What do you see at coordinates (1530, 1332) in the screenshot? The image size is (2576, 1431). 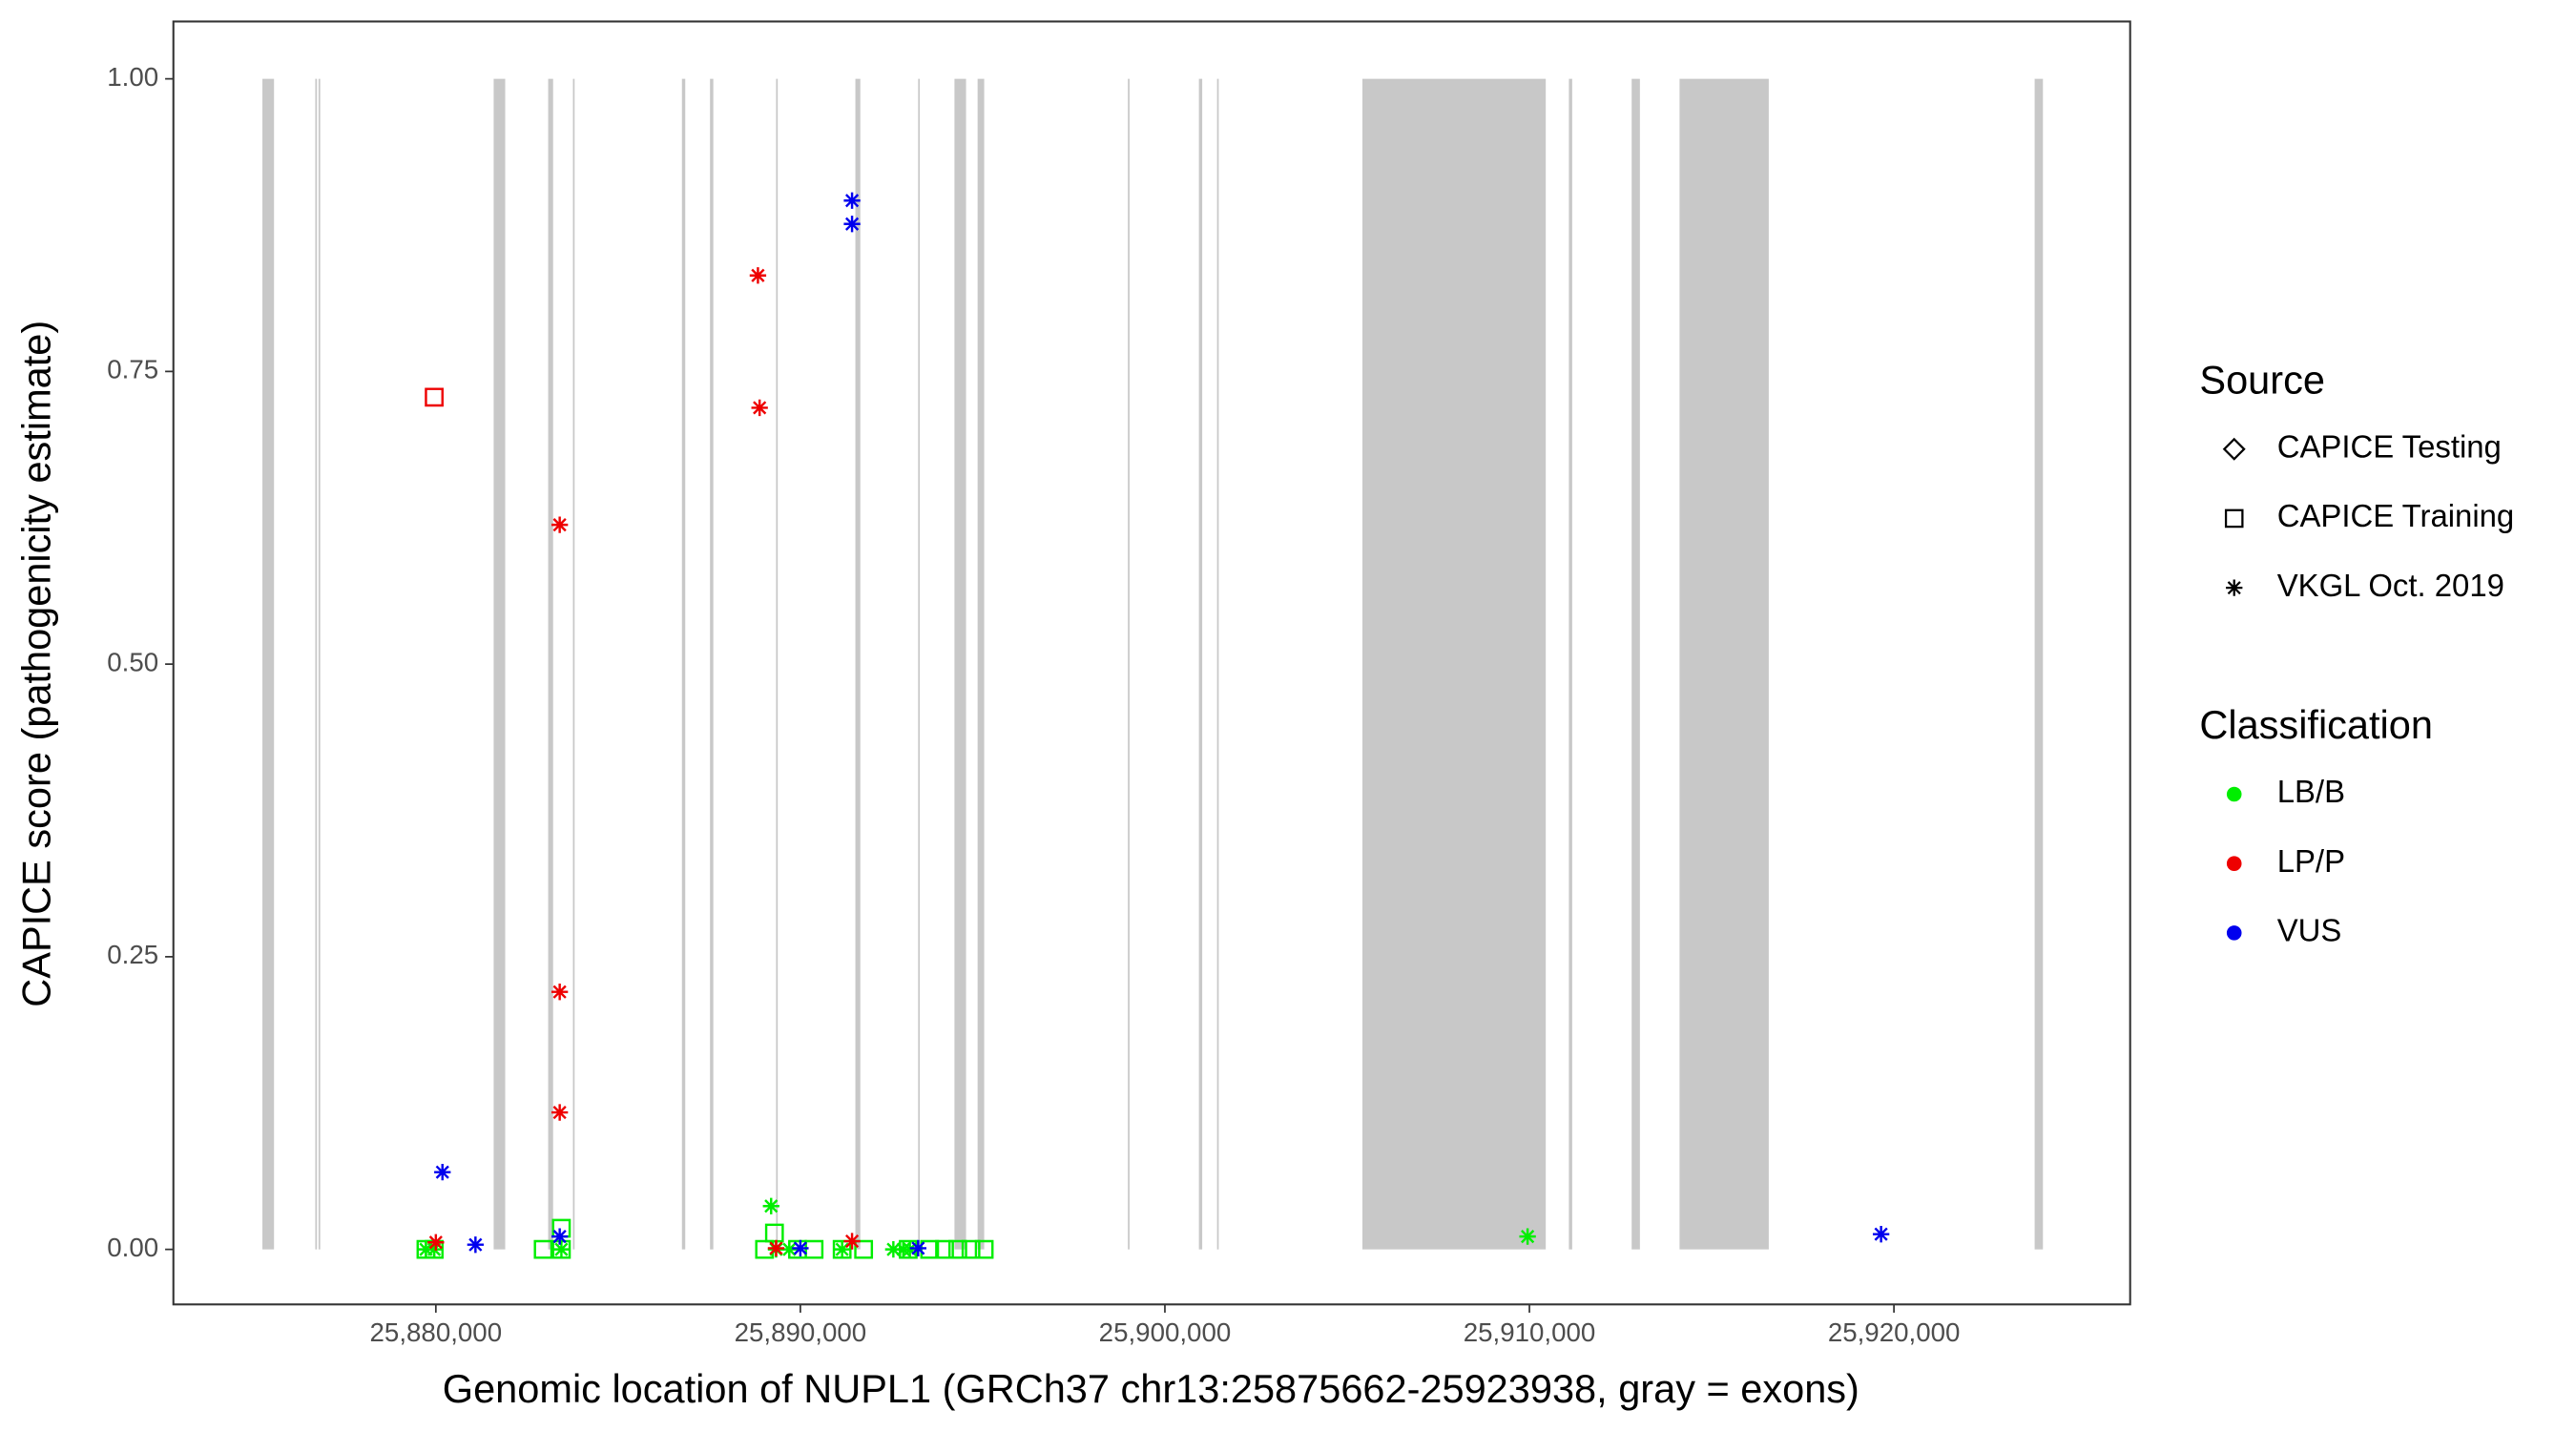 I see `x-tick-label: 25,910,000` at bounding box center [1530, 1332].